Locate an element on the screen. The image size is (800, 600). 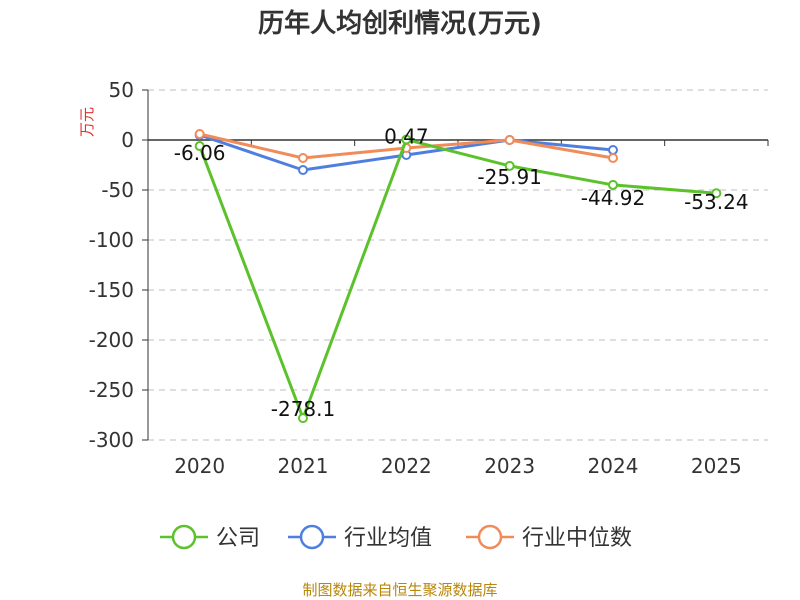
data-label: -25.91 is located at coordinates (509, 177).